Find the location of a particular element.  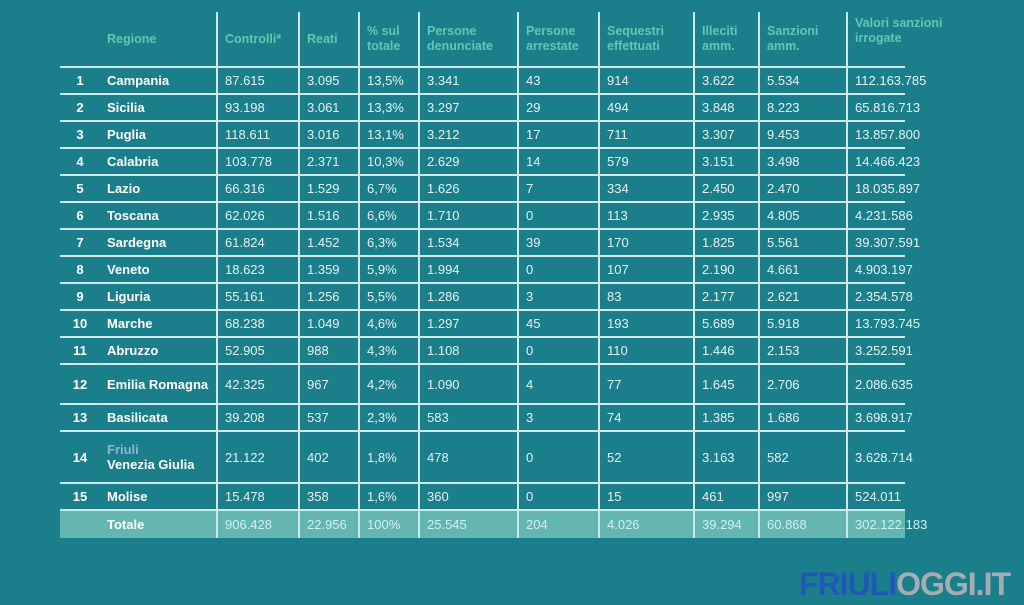

rank-cell: 3 is located at coordinates (80, 134).